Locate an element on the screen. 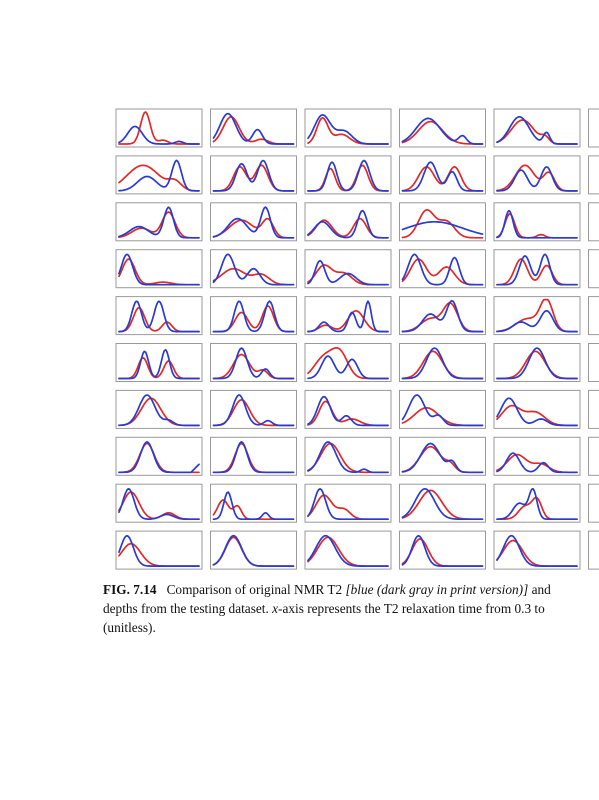 This screenshot has height=800, width=599. panel-r9-c3 is located at coordinates (348, 503).